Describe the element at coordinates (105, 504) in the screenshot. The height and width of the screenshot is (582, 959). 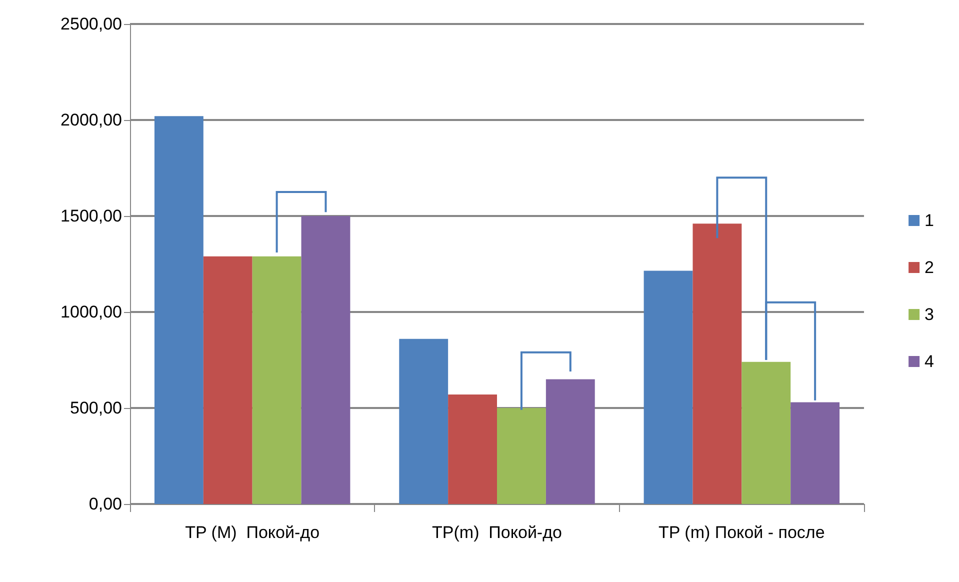
I see `y-tick-label: 0,00` at that location.